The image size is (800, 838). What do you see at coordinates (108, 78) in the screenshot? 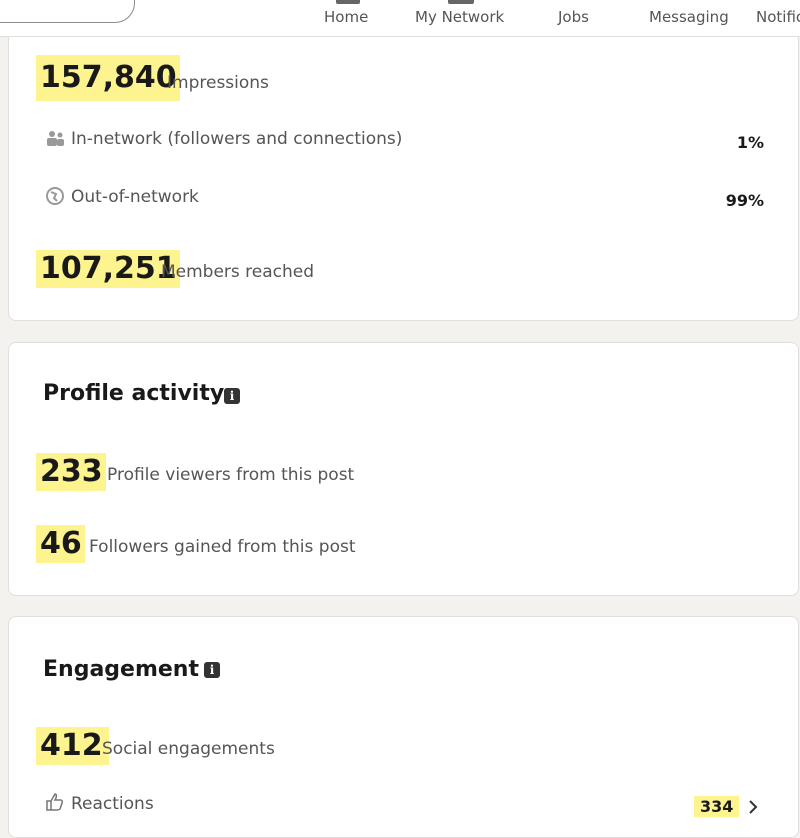
I see `impressions-value: 157,840` at bounding box center [108, 78].